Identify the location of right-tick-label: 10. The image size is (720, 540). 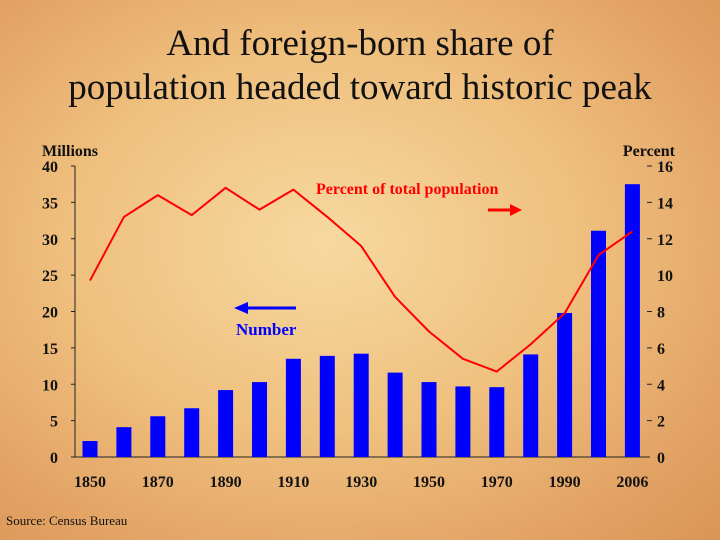
(665, 276).